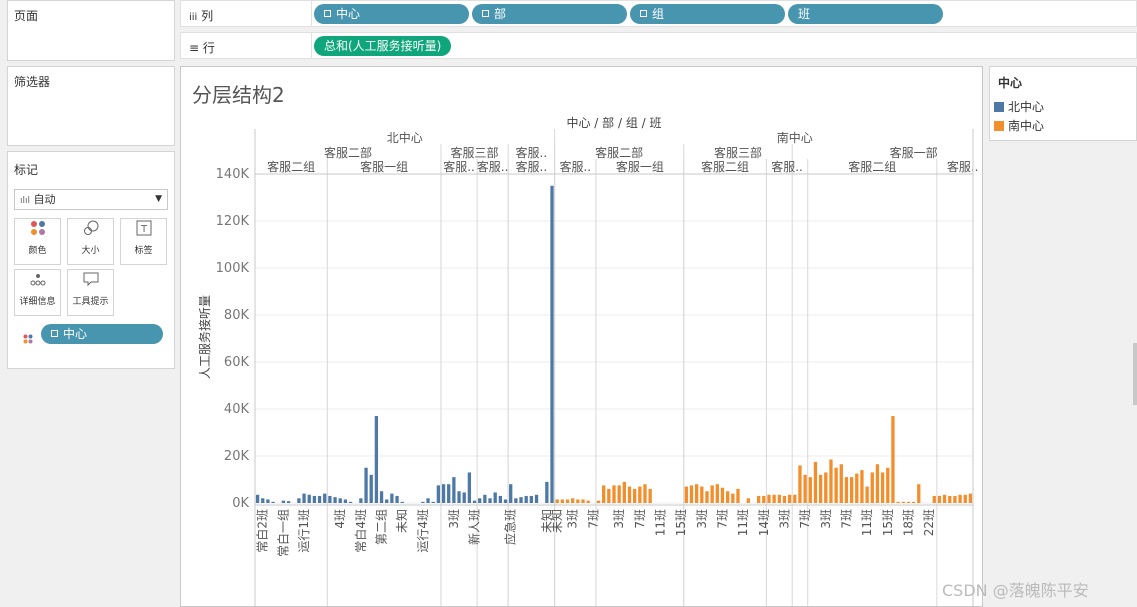 Image resolution: width=1137 pixels, height=607 pixels. What do you see at coordinates (475, 152) in the screenshot?
I see `header-label: 客服三部` at bounding box center [475, 152].